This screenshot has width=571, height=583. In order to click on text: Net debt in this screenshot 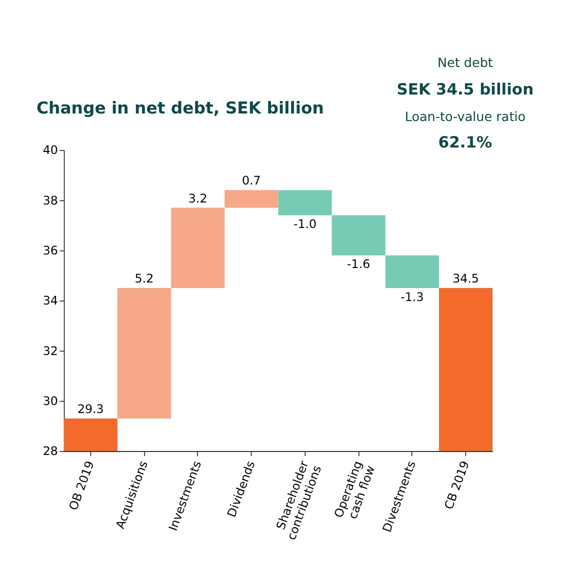, I will do `click(465, 64)`.